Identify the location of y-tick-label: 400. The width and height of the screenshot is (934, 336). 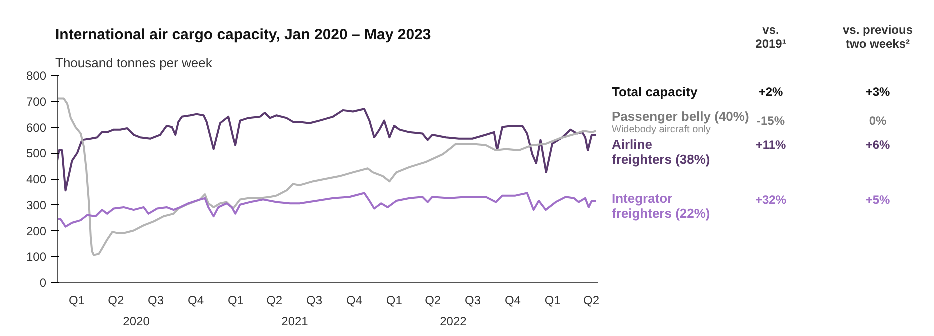
(36, 179).